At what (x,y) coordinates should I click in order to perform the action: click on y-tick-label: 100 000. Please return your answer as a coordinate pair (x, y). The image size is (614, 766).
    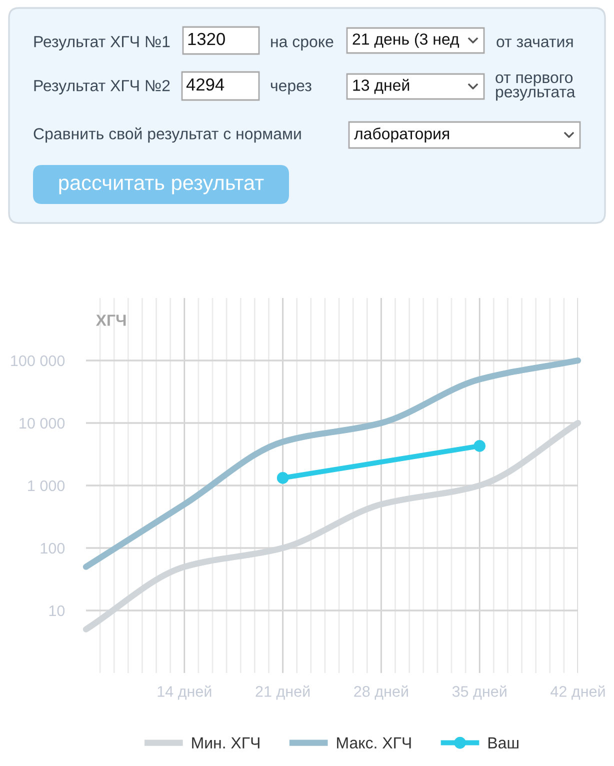
    Looking at the image, I should click on (38, 360).